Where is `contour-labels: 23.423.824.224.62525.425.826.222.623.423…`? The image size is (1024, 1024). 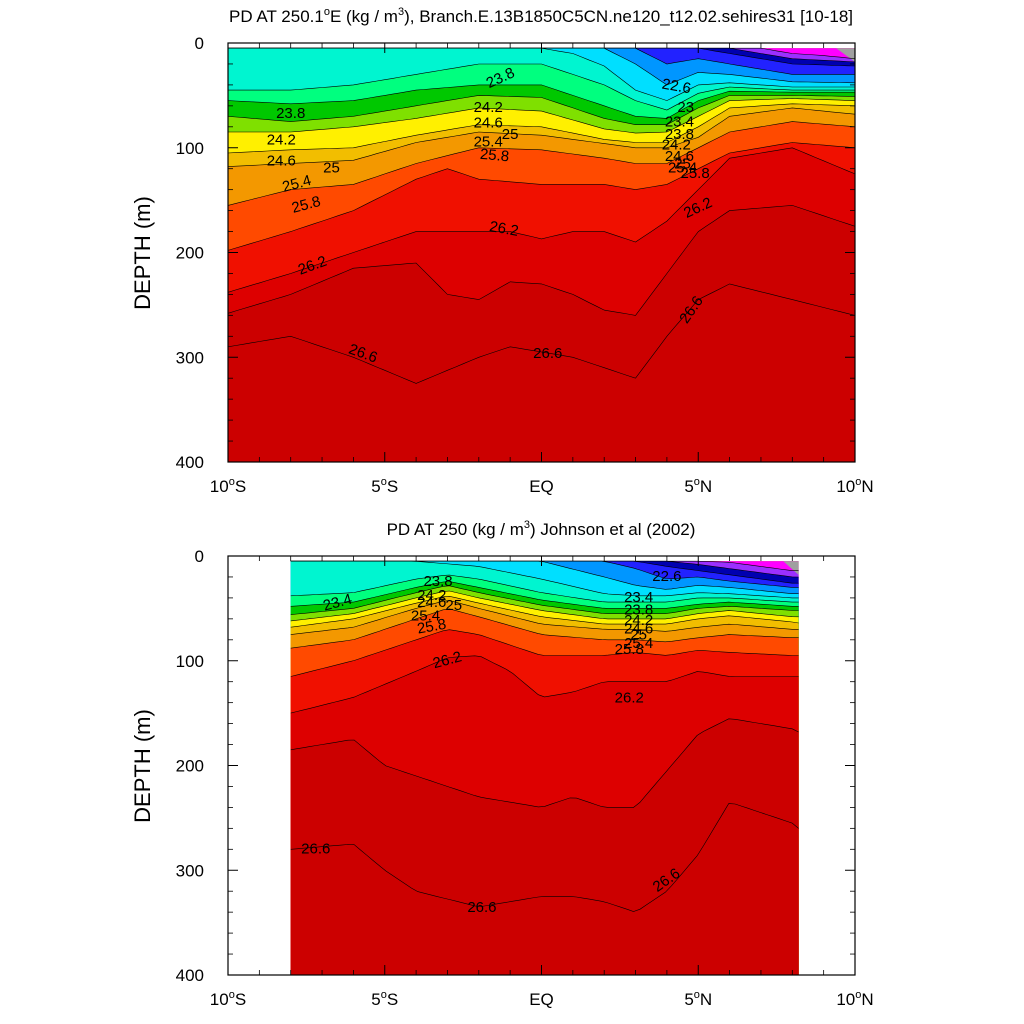 contour-labels: 23.423.824.224.62525.425.826.222.623.423… is located at coordinates (492, 742).